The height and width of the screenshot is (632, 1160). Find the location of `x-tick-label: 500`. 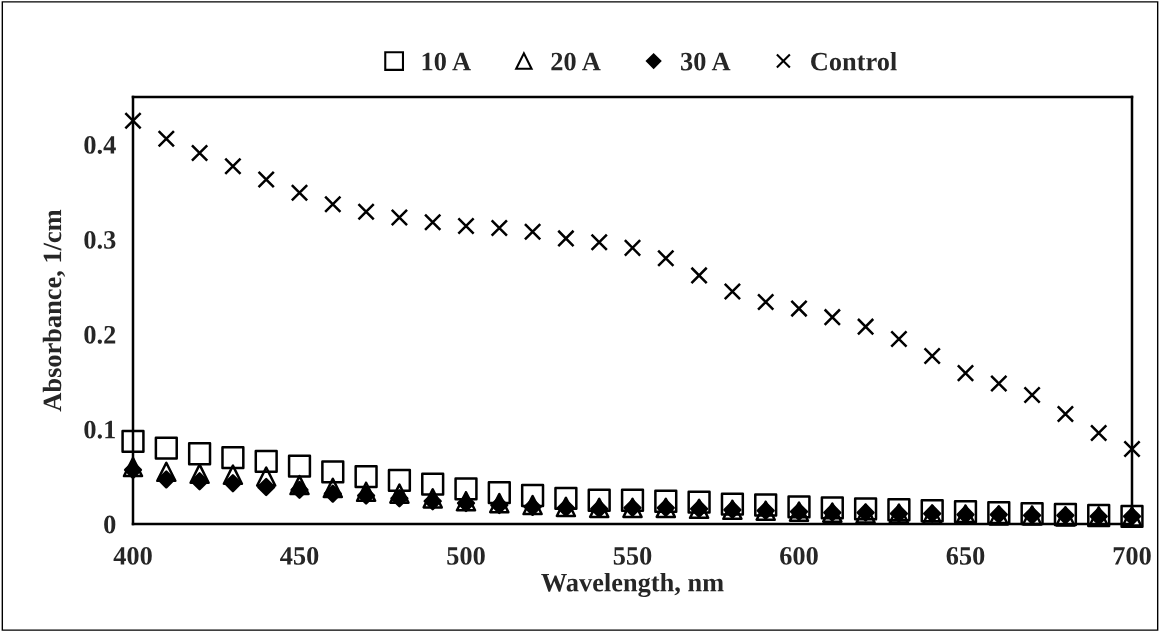

x-tick-label: 500 is located at coordinates (466, 555).